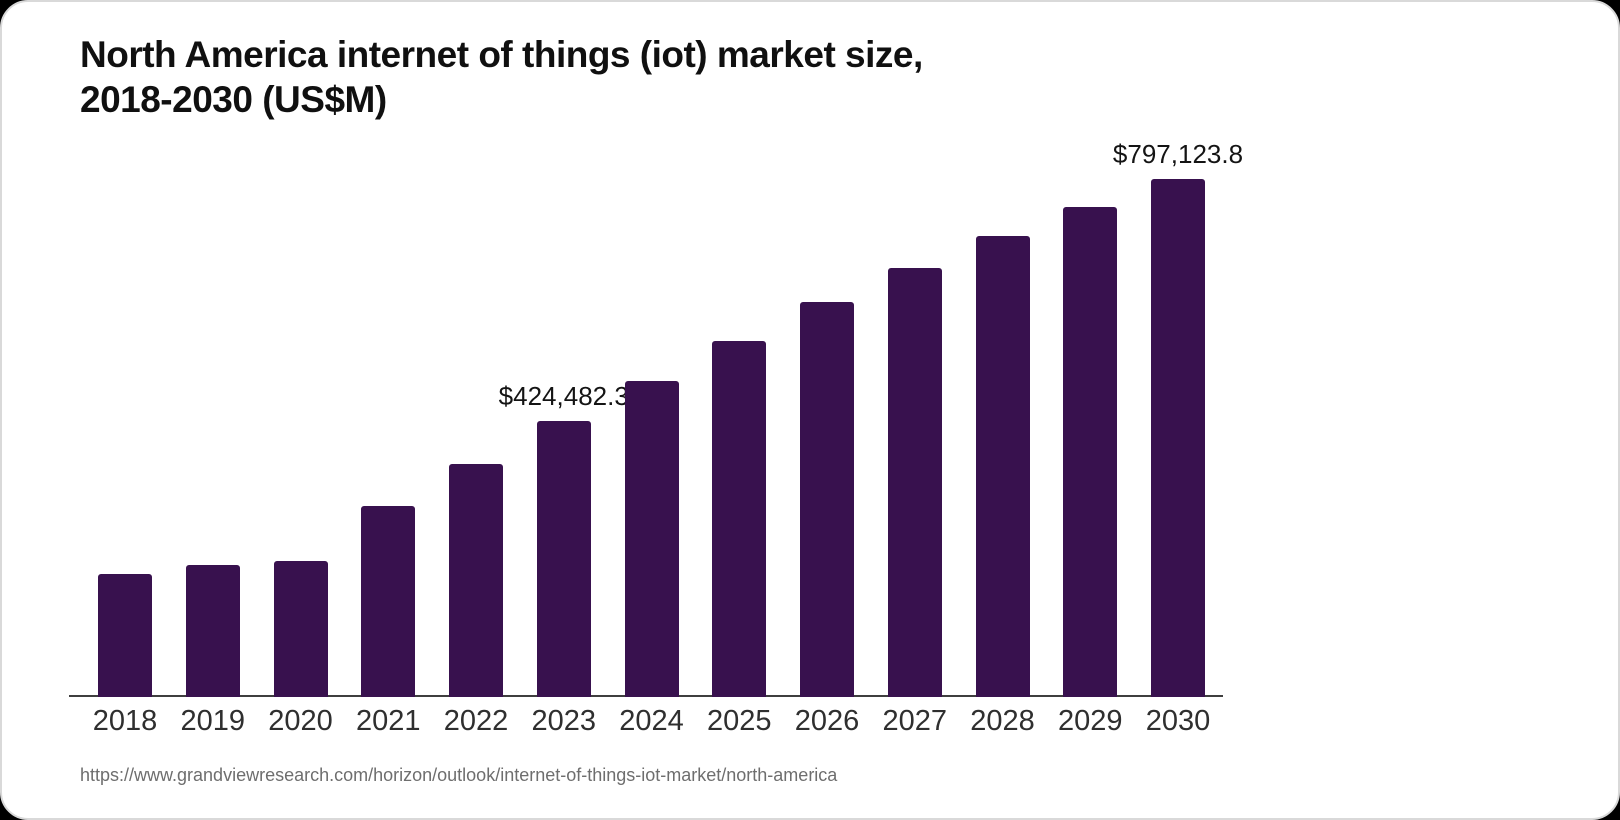 Image resolution: width=1620 pixels, height=820 pixels. I want to click on bar-2022, so click(476, 580).